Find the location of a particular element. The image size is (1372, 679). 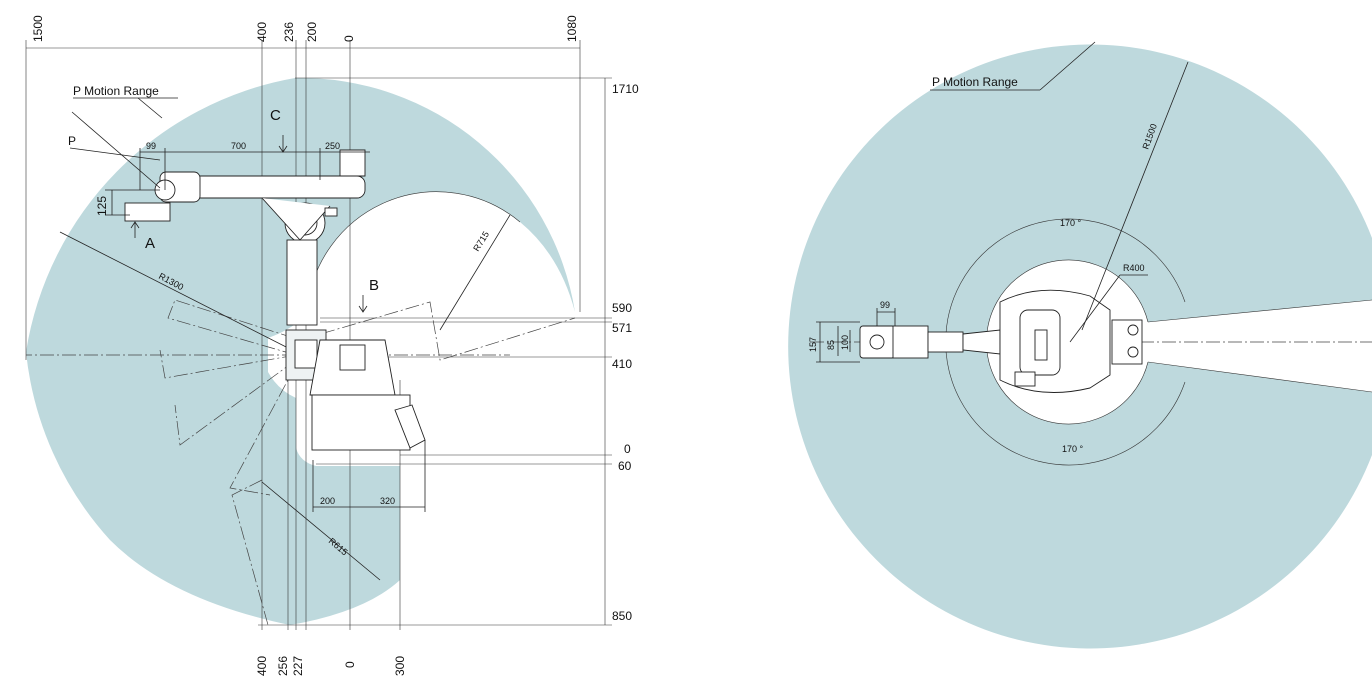

side-motion-range-label: P Motion Range is located at coordinates (116, 91).